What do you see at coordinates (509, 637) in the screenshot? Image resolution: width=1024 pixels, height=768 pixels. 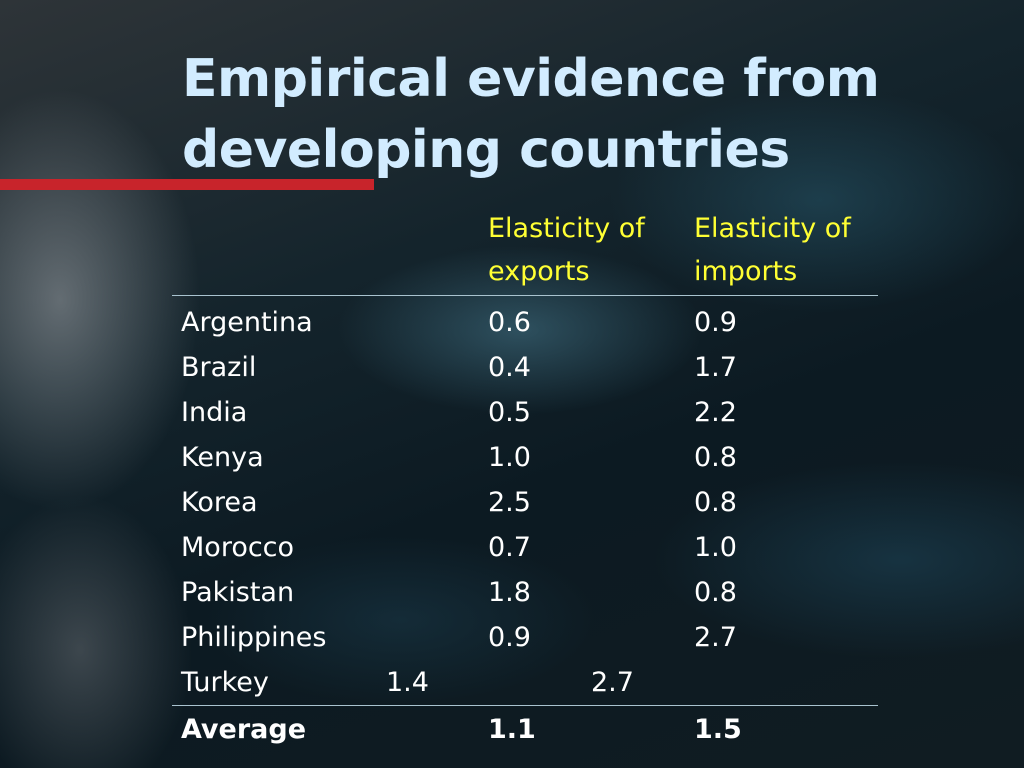 I see `exports-cell: 0.9` at bounding box center [509, 637].